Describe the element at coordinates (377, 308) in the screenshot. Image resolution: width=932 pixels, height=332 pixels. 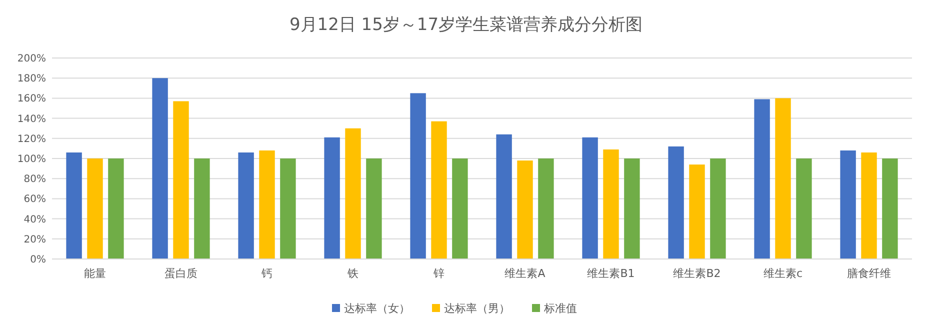
I see `legend-label: 达标率（女）` at that location.